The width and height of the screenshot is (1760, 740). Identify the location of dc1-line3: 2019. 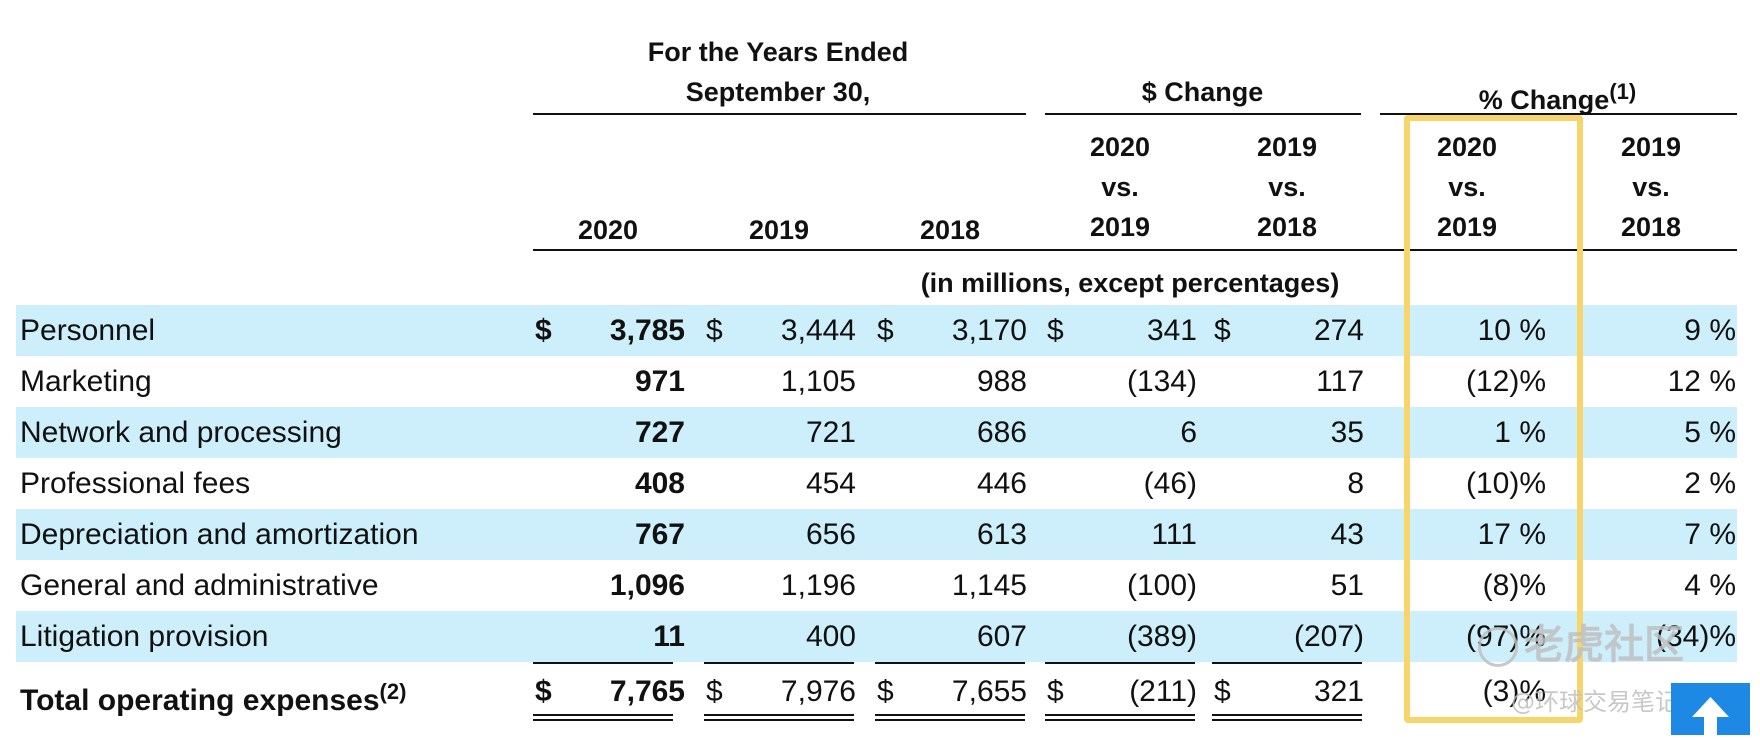
(1120, 227).